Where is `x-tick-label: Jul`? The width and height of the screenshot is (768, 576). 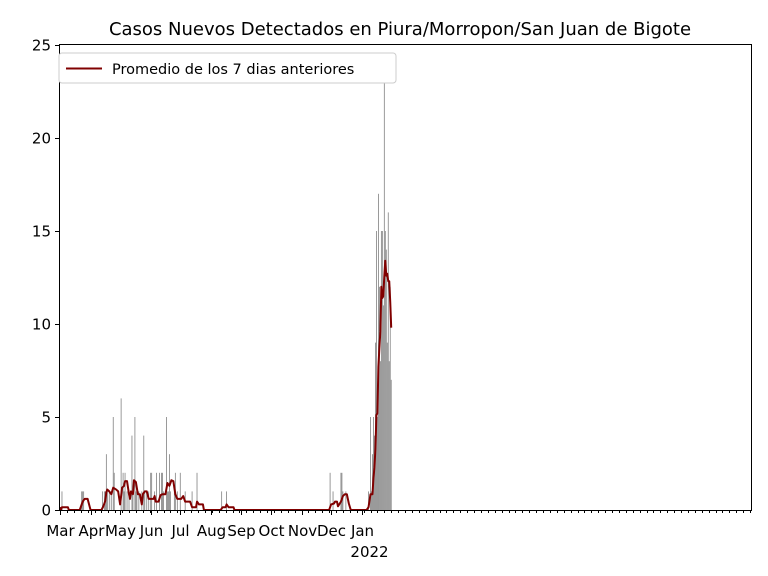 x-tick-label: Jul is located at coordinates (179, 531).